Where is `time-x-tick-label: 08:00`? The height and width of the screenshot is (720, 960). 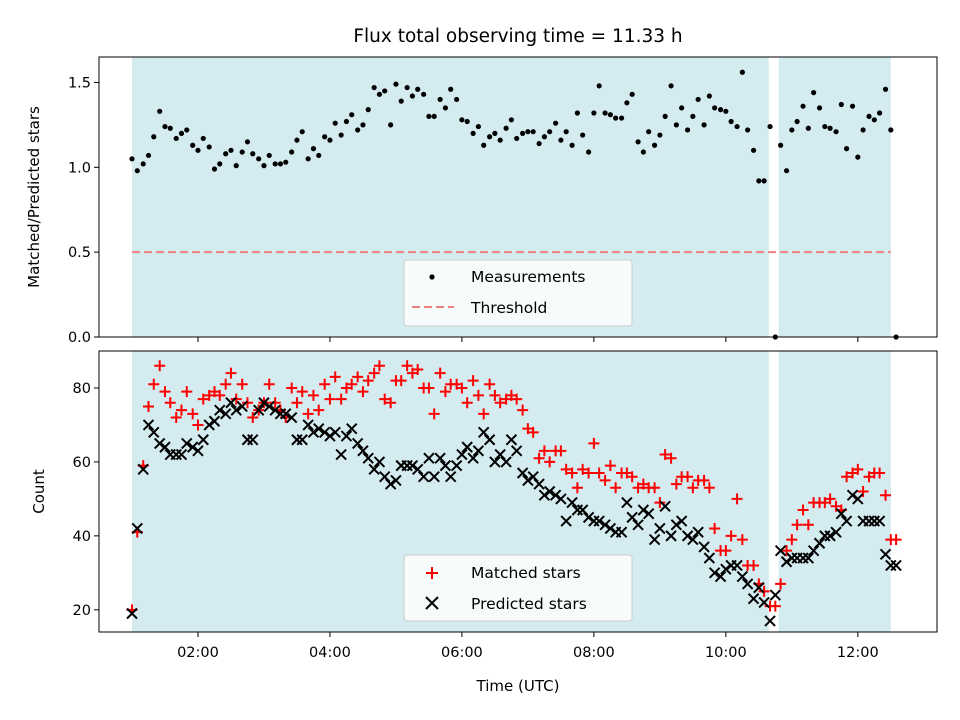 time-x-tick-label: 08:00 is located at coordinates (594, 653).